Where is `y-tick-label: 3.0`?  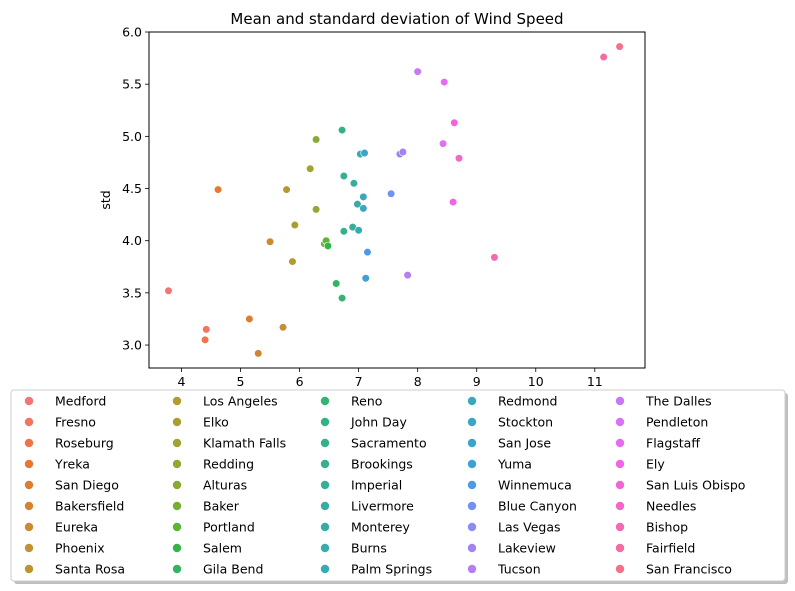 y-tick-label: 3.0 is located at coordinates (132, 345).